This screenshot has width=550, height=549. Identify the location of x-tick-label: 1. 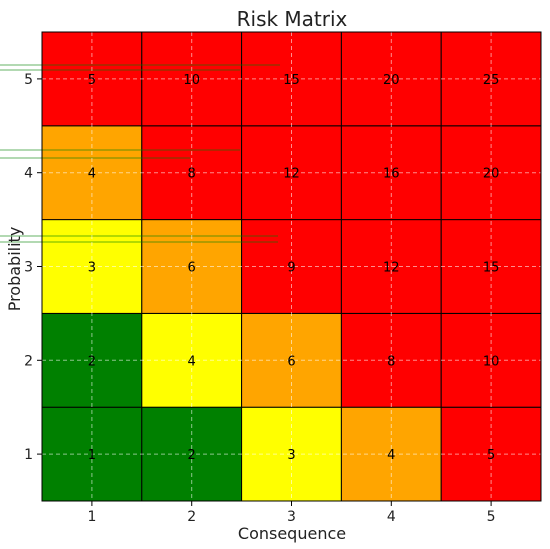
(91, 517).